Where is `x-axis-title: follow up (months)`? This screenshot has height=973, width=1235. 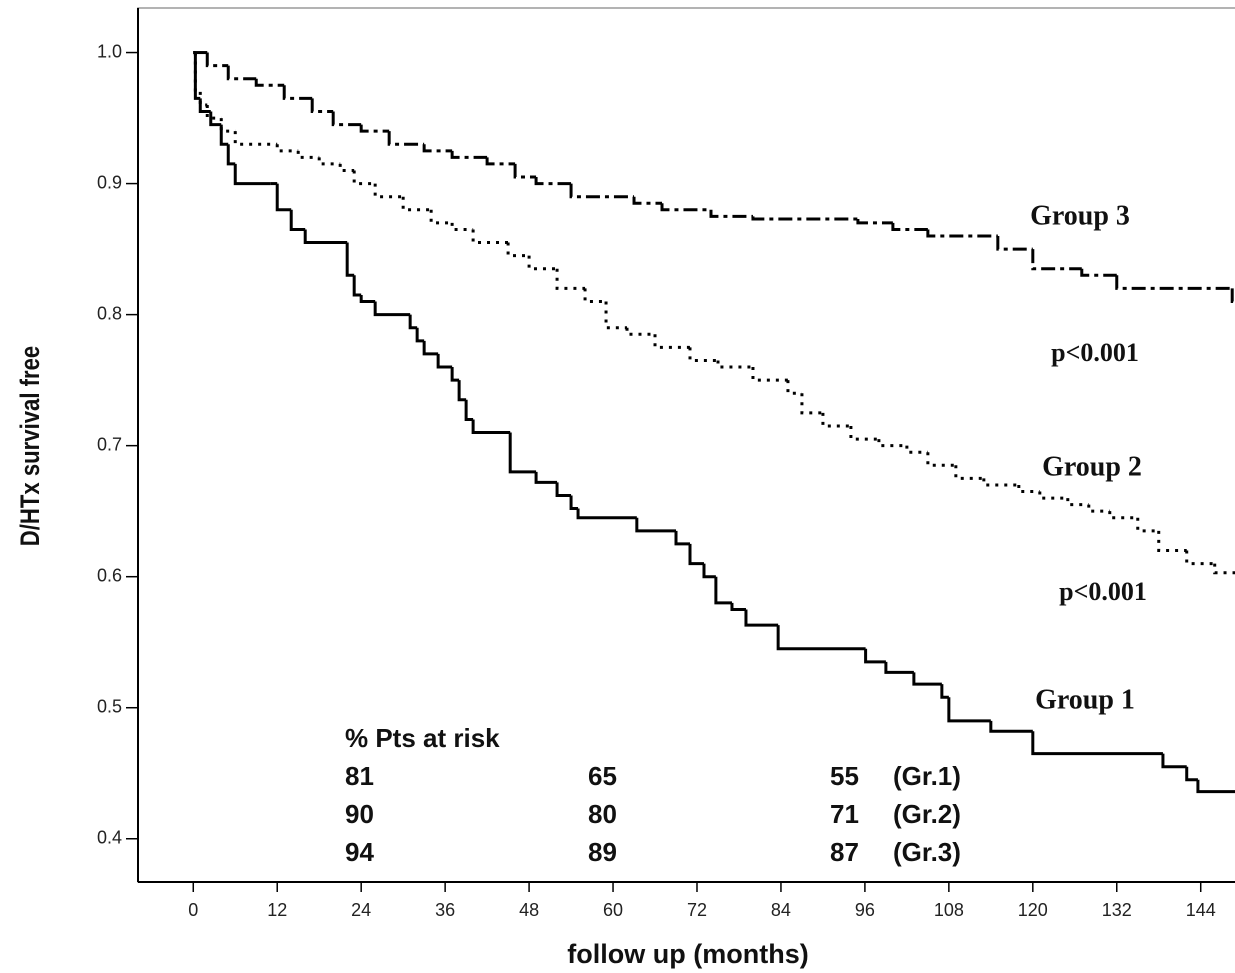 x-axis-title: follow up (months) is located at coordinates (687, 954).